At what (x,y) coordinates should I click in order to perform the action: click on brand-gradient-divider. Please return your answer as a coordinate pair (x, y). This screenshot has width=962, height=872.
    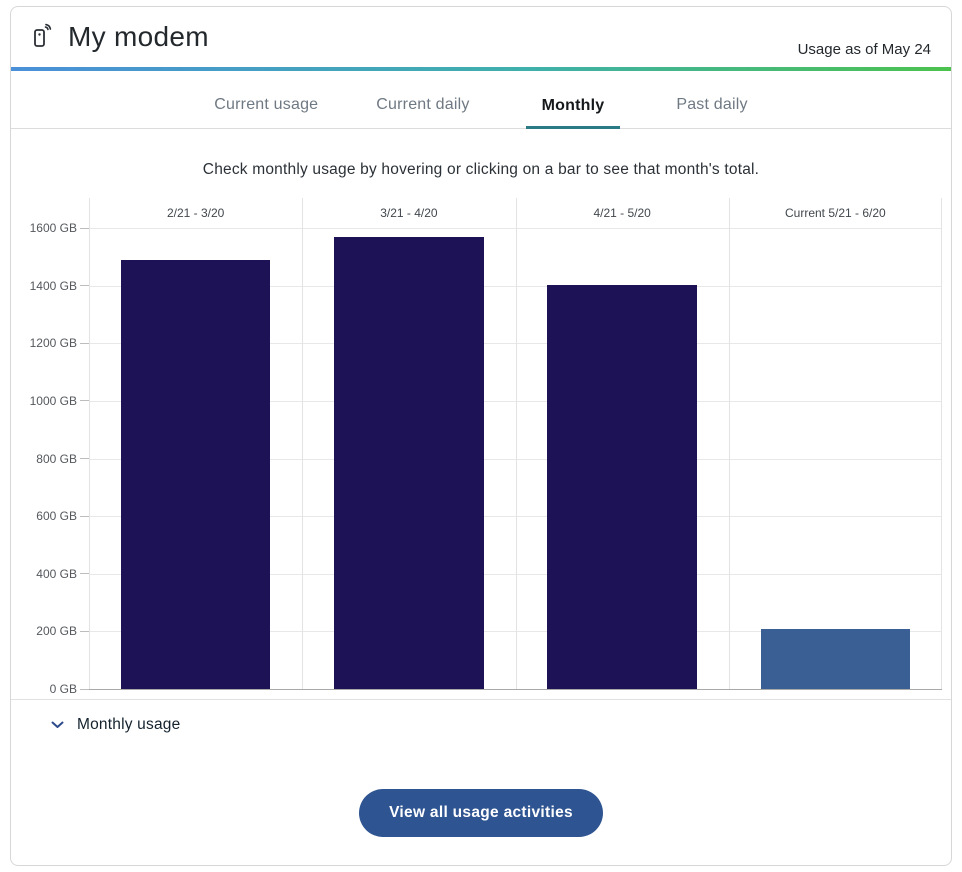
    Looking at the image, I should click on (481, 69).